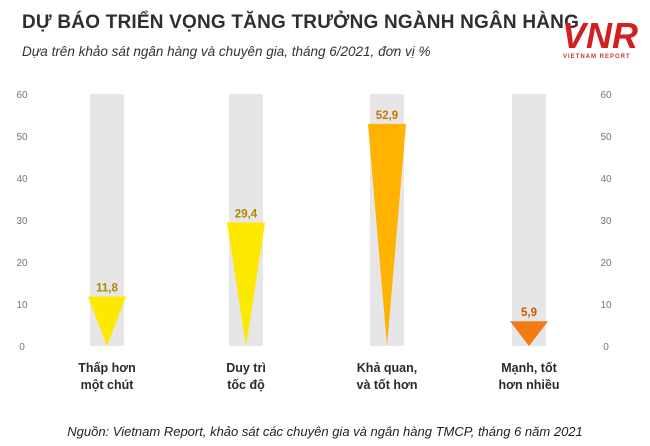 The width and height of the screenshot is (650, 446). What do you see at coordinates (529, 220) in the screenshot?
I see `bar-background-column` at bounding box center [529, 220].